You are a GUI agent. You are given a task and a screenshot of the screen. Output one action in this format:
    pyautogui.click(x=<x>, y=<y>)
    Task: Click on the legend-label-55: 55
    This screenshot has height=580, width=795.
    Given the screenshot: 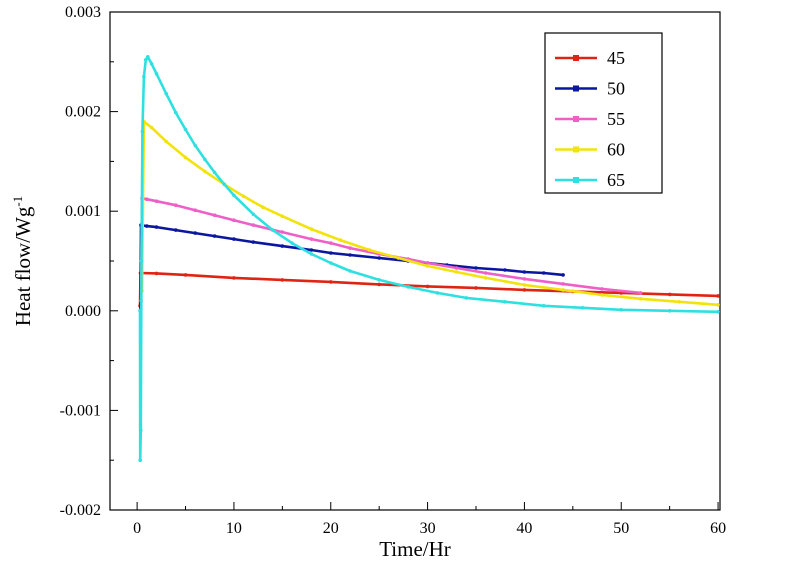 What is the action you would take?
    pyautogui.click(x=616, y=119)
    